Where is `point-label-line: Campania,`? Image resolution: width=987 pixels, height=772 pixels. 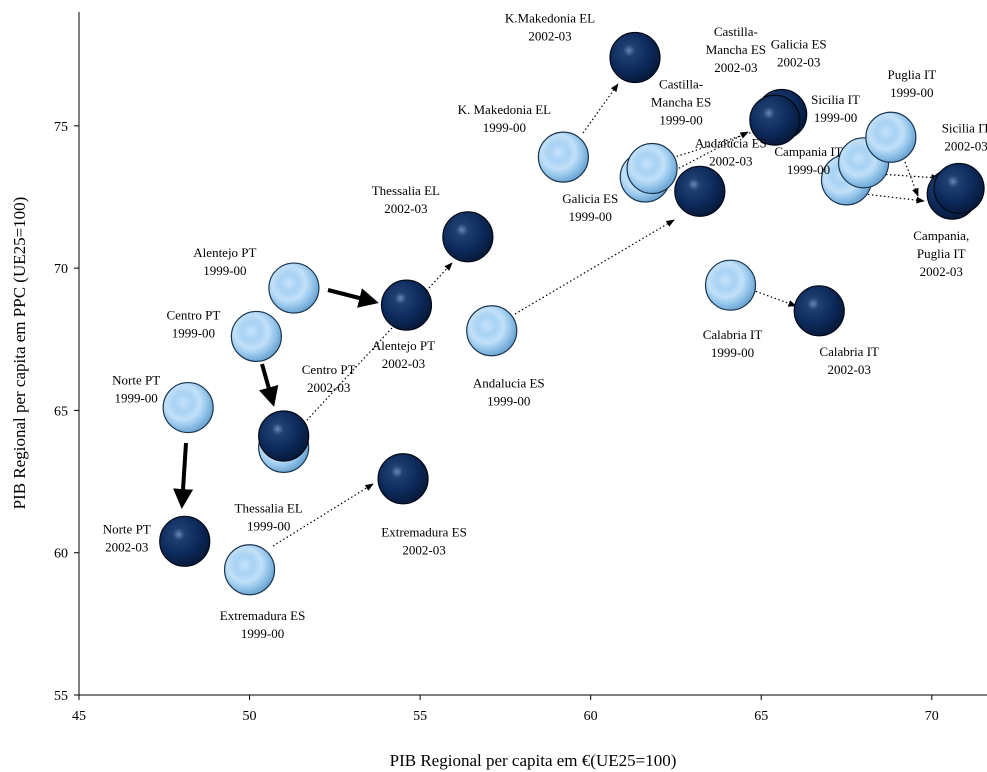
point-label-line: Campania, is located at coordinates (941, 235).